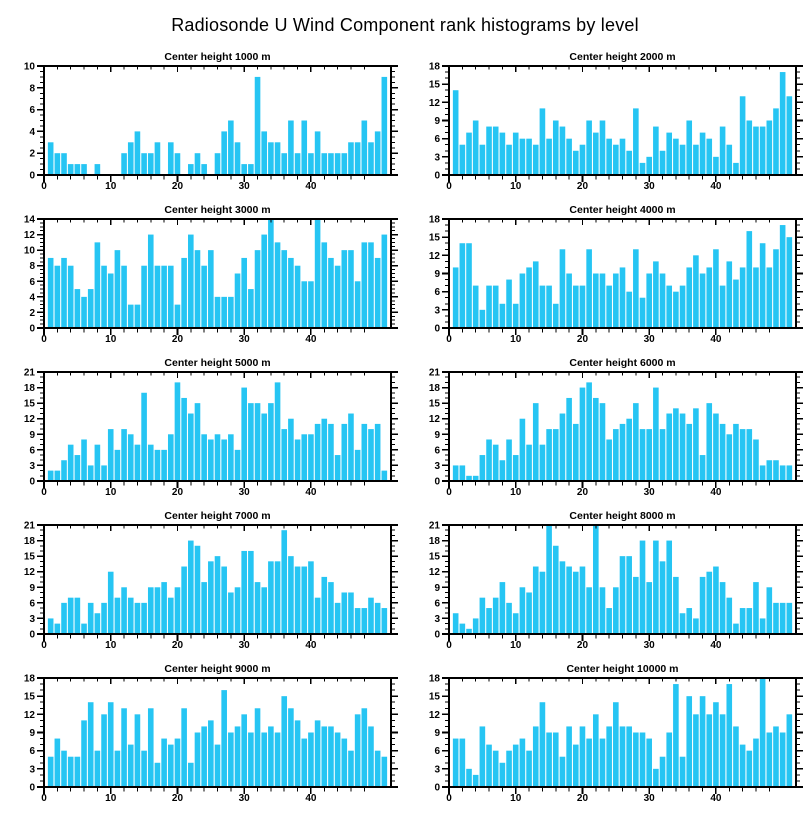 The height and width of the screenshot is (824, 810). I want to click on x-tick-label: 20, so click(178, 339).